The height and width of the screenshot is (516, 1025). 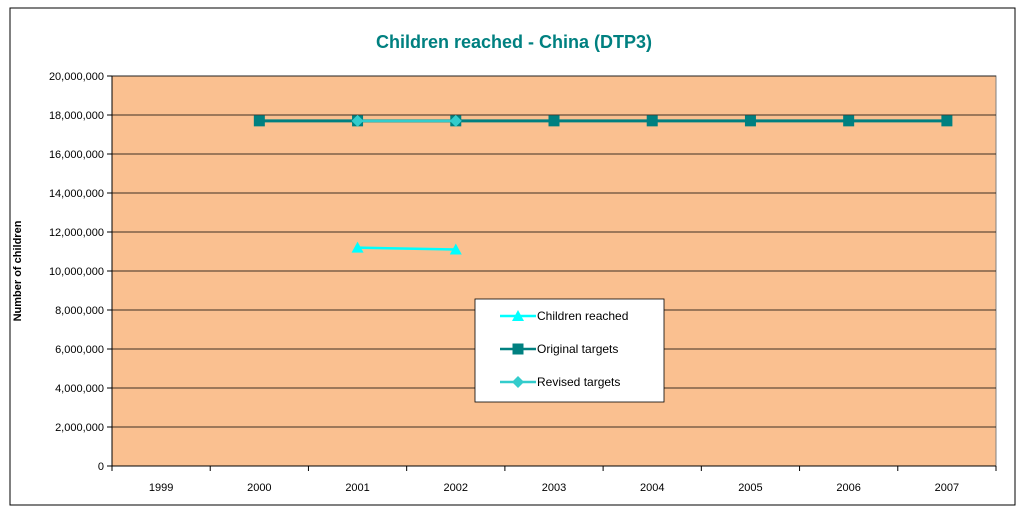 I want to click on x-tick-label: 2002, so click(x=456, y=488).